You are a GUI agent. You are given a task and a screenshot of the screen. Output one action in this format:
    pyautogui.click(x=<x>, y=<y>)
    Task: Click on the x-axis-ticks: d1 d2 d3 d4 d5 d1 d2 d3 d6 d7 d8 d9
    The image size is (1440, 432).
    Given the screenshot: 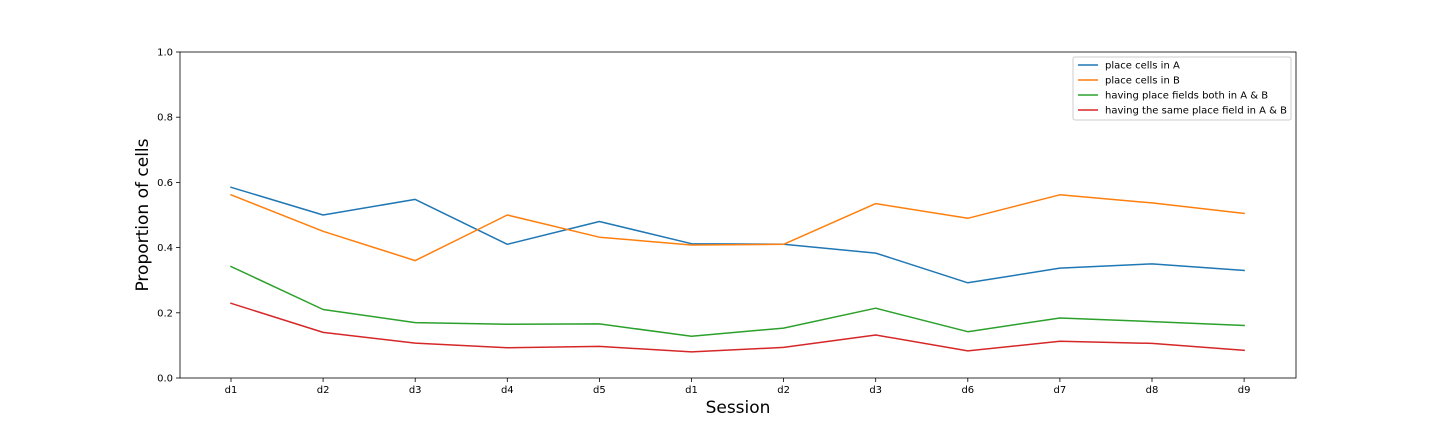 What is the action you would take?
    pyautogui.click(x=738, y=387)
    